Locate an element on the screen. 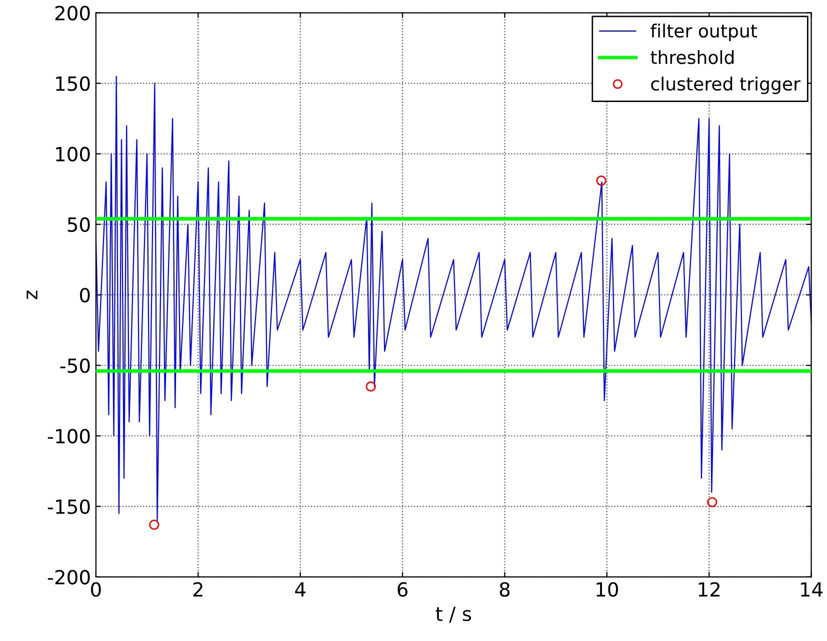 The image size is (827, 641). legend-label: filter output is located at coordinates (704, 33).